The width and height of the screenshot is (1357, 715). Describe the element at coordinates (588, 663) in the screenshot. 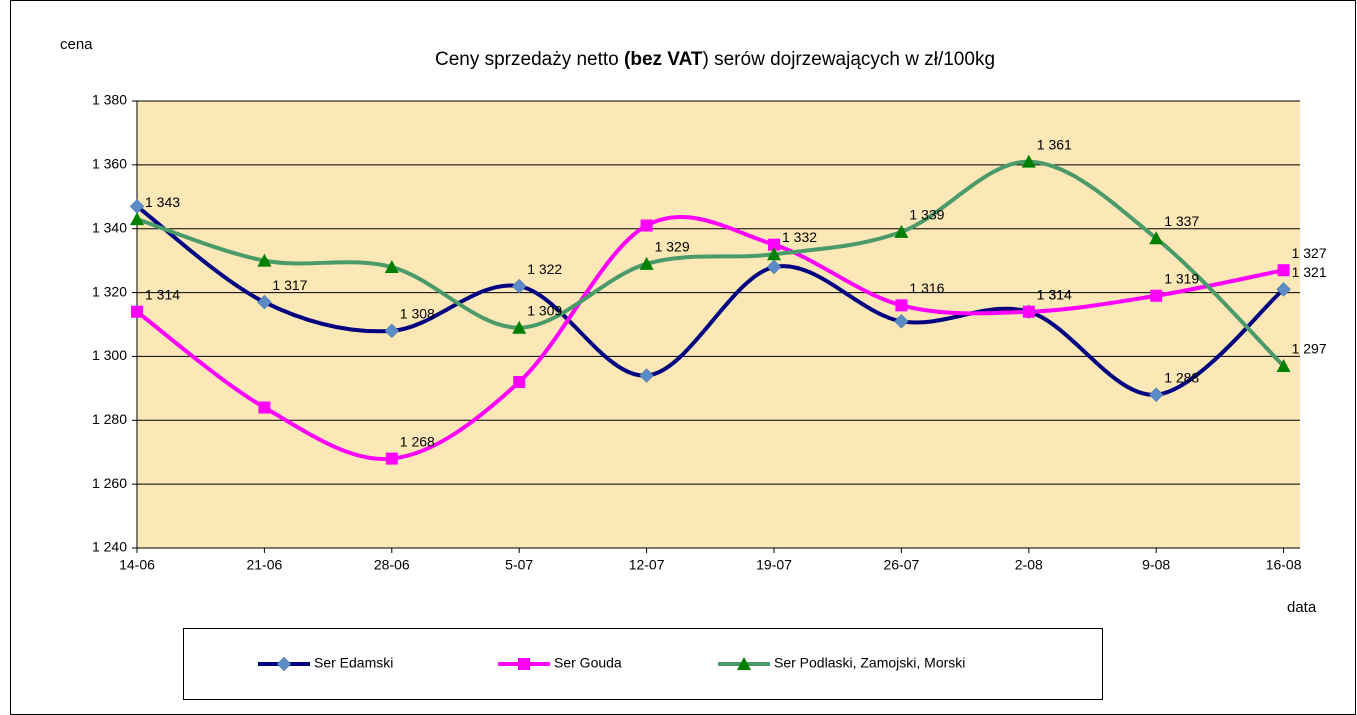

I see `legend-label: Ser Gouda` at that location.